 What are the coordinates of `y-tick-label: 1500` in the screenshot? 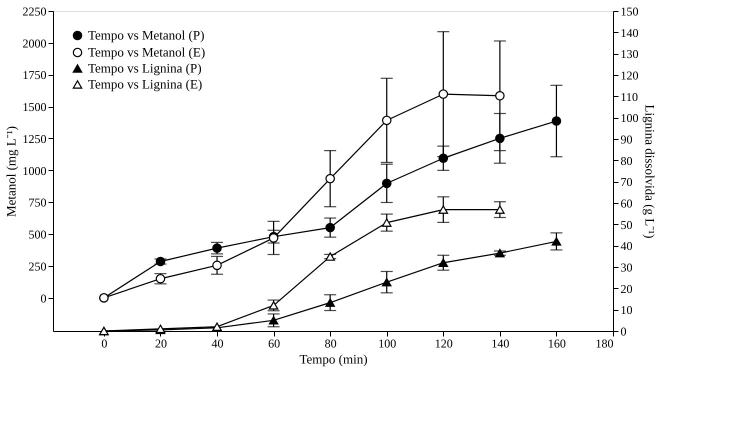 It's located at (34, 107).